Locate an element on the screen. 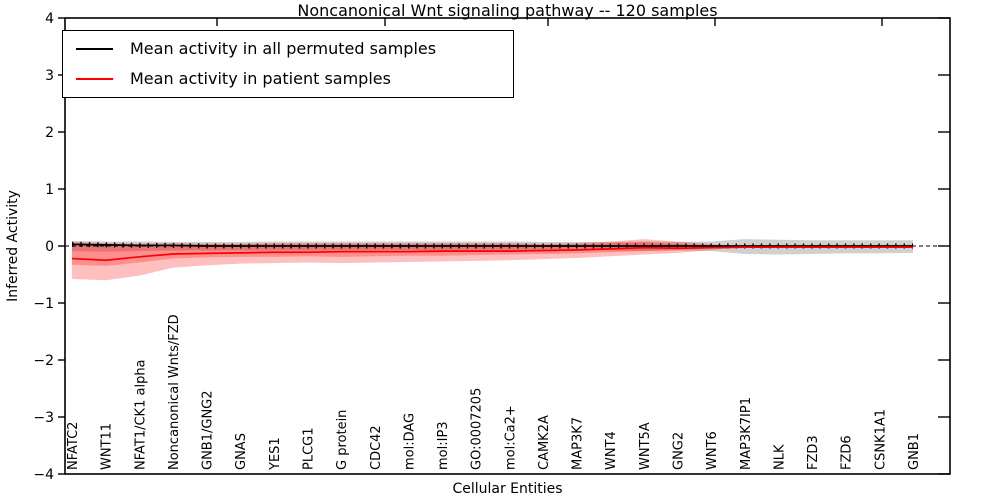 The width and height of the screenshot is (1000, 500). y-tick-label: −1 is located at coordinates (43, 304).